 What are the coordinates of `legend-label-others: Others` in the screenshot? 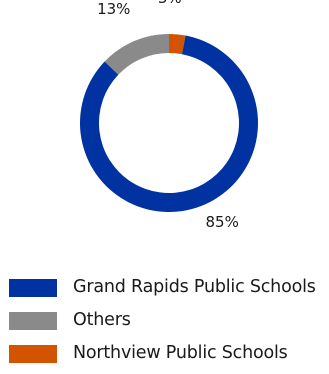 It's located at (102, 320).